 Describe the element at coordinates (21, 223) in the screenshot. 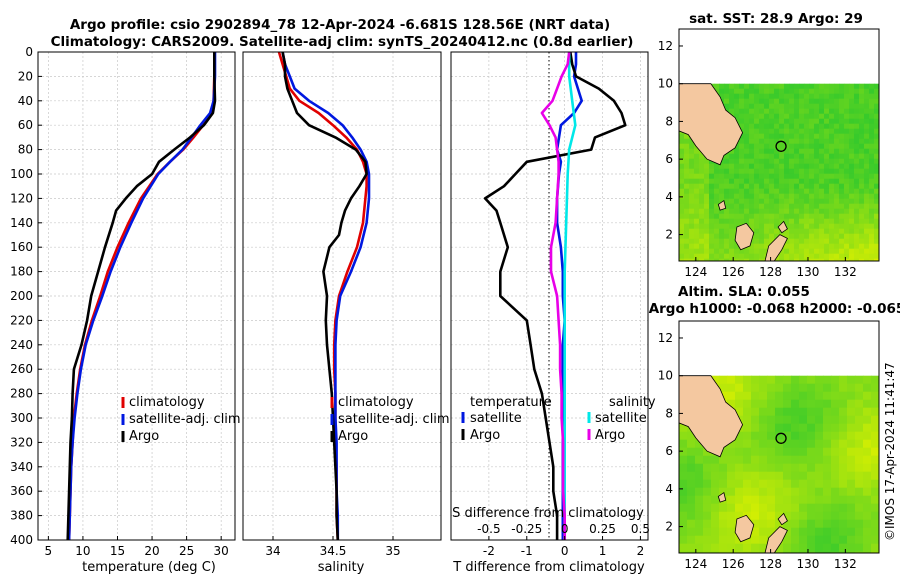

I see `y-tick-label: 140` at that location.